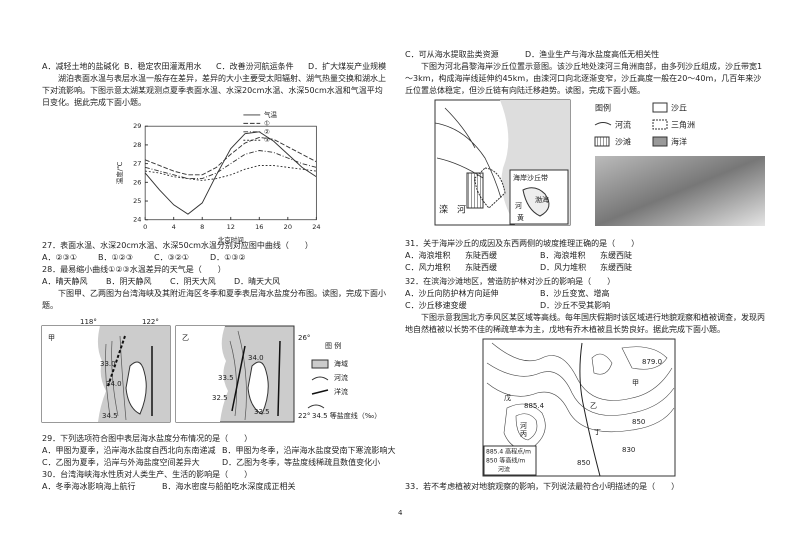 The height and width of the screenshot is (554, 800). What do you see at coordinates (211, 463) in the screenshot?
I see `options: C．乙图为夏季，沿岸与外海盐度空间差异大 D．乙图为冬季，等盐度线稀疏且数值变化小` at bounding box center [211, 463].